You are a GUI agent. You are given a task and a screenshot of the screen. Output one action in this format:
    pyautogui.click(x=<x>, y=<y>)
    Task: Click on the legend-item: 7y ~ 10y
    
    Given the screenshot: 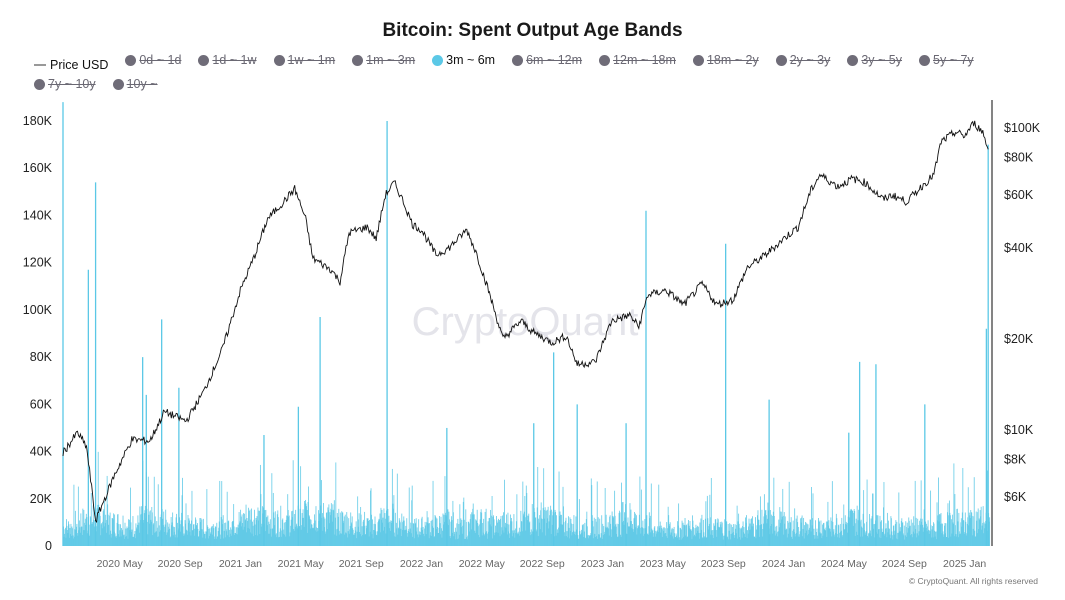 What is the action you would take?
    pyautogui.click(x=65, y=84)
    